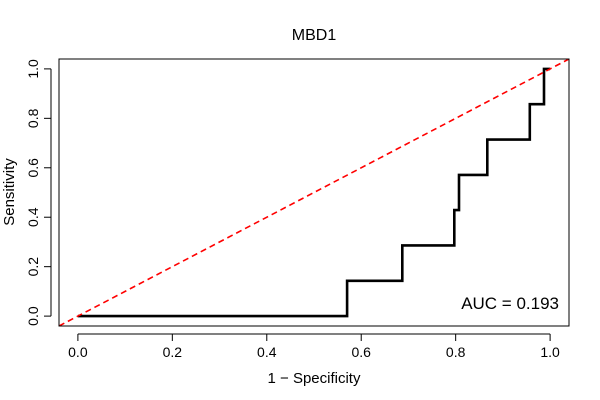 This screenshot has height=400, width=600. What do you see at coordinates (33, 118) in the screenshot?
I see `y-tick-label: 0.8` at bounding box center [33, 118].